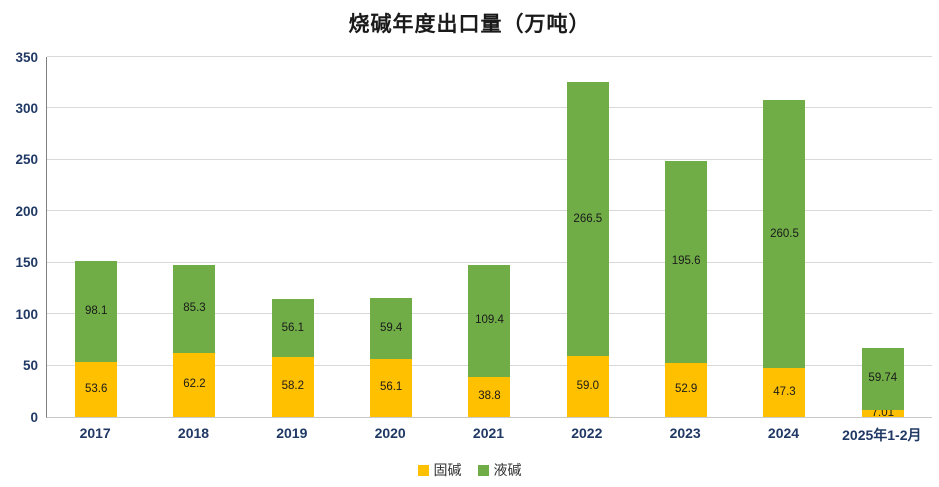 The height and width of the screenshot is (487, 939). I want to click on bar-value-label: 38.8, so click(489, 396).